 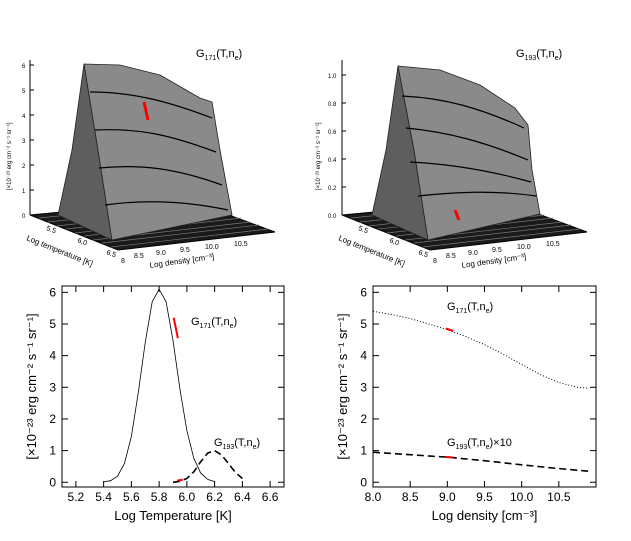 I want to click on x-tick-label: 8.5, so click(x=410, y=497).